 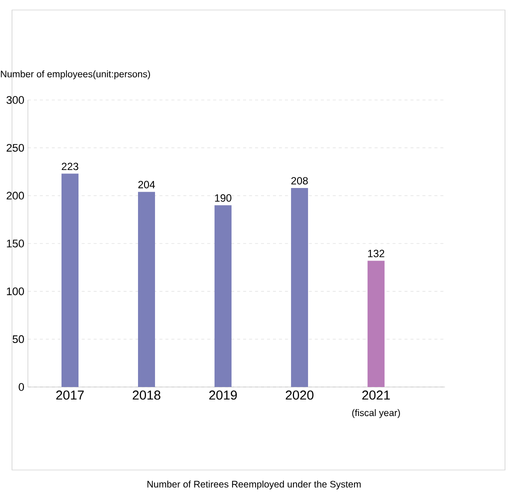 I want to click on data-label: 190, so click(x=223, y=198).